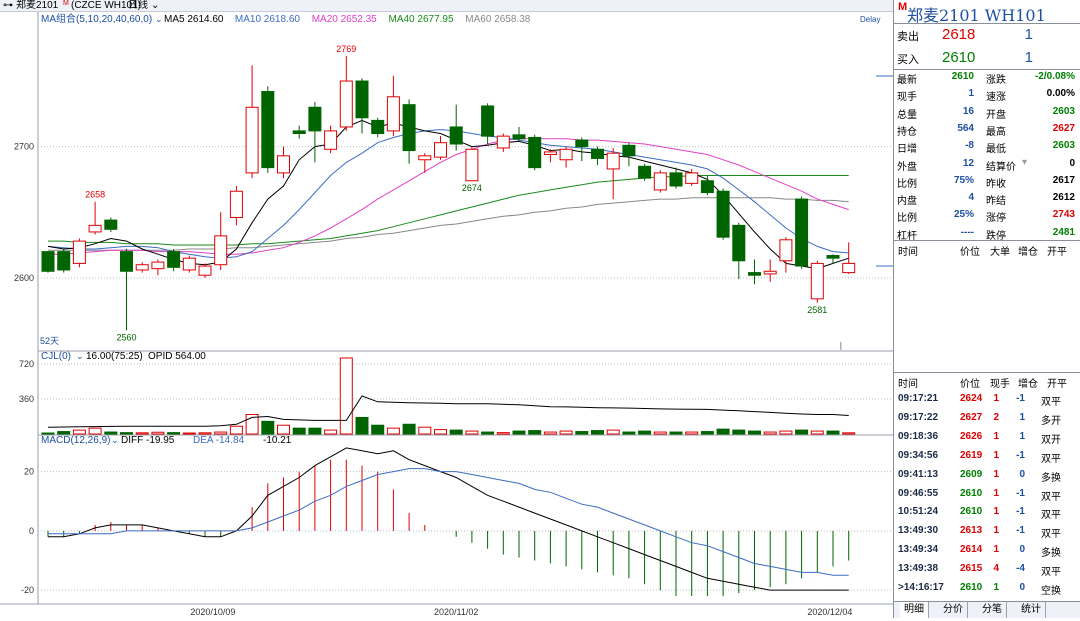 The width and height of the screenshot is (1080, 621). I want to click on quote-value: 16, so click(968, 111).